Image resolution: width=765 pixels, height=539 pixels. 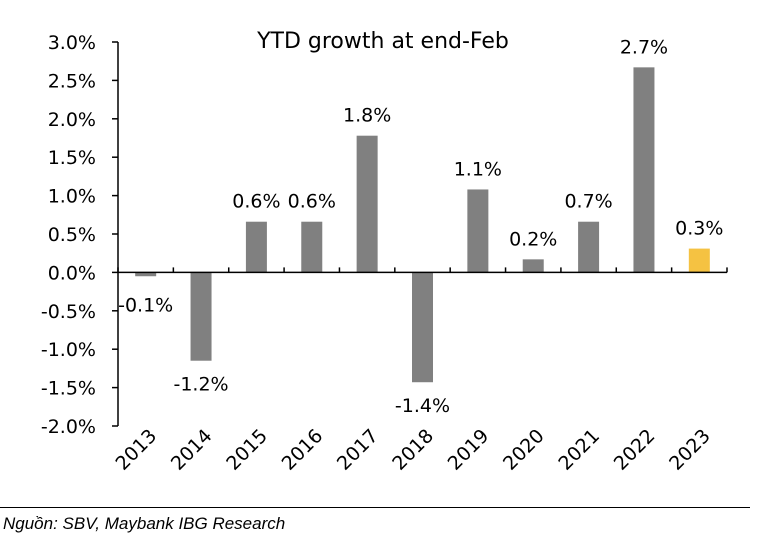 What do you see at coordinates (413, 450) in the screenshot?
I see `x-tick-label: 2018` at bounding box center [413, 450].